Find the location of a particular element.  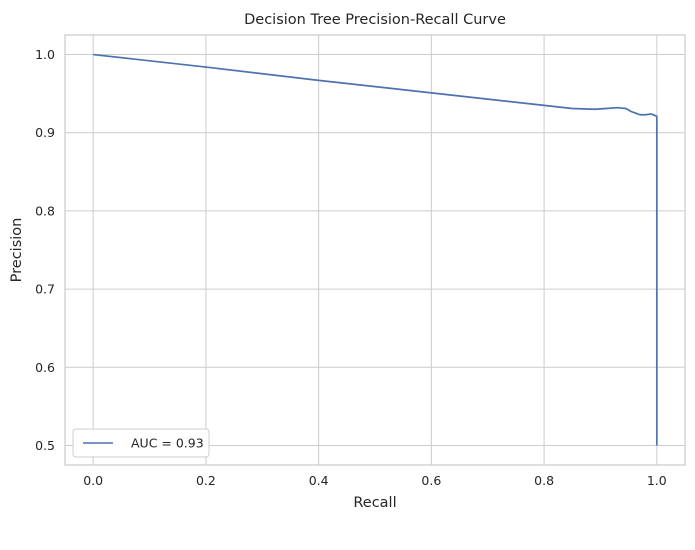

legend-label: AUC = 0.93 is located at coordinates (167, 443).